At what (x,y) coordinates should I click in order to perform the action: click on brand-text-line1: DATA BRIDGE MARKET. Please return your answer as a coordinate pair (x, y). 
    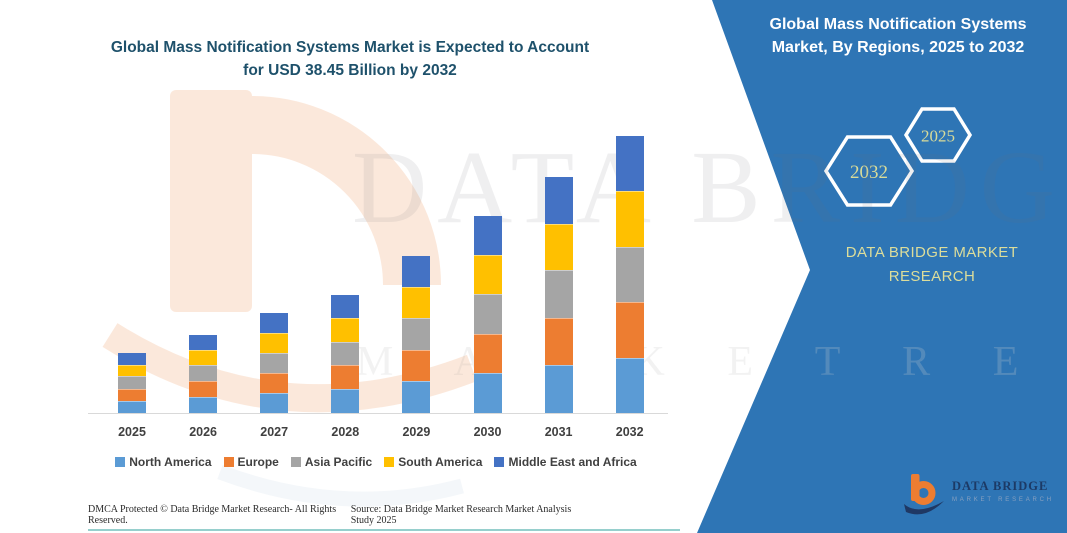
    Looking at the image, I should click on (932, 252).